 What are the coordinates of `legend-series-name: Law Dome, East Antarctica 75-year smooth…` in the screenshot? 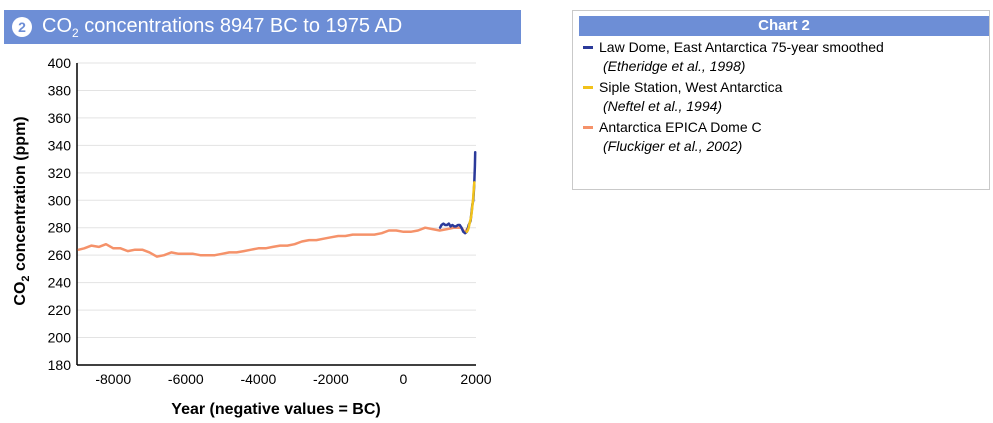 It's located at (741, 47).